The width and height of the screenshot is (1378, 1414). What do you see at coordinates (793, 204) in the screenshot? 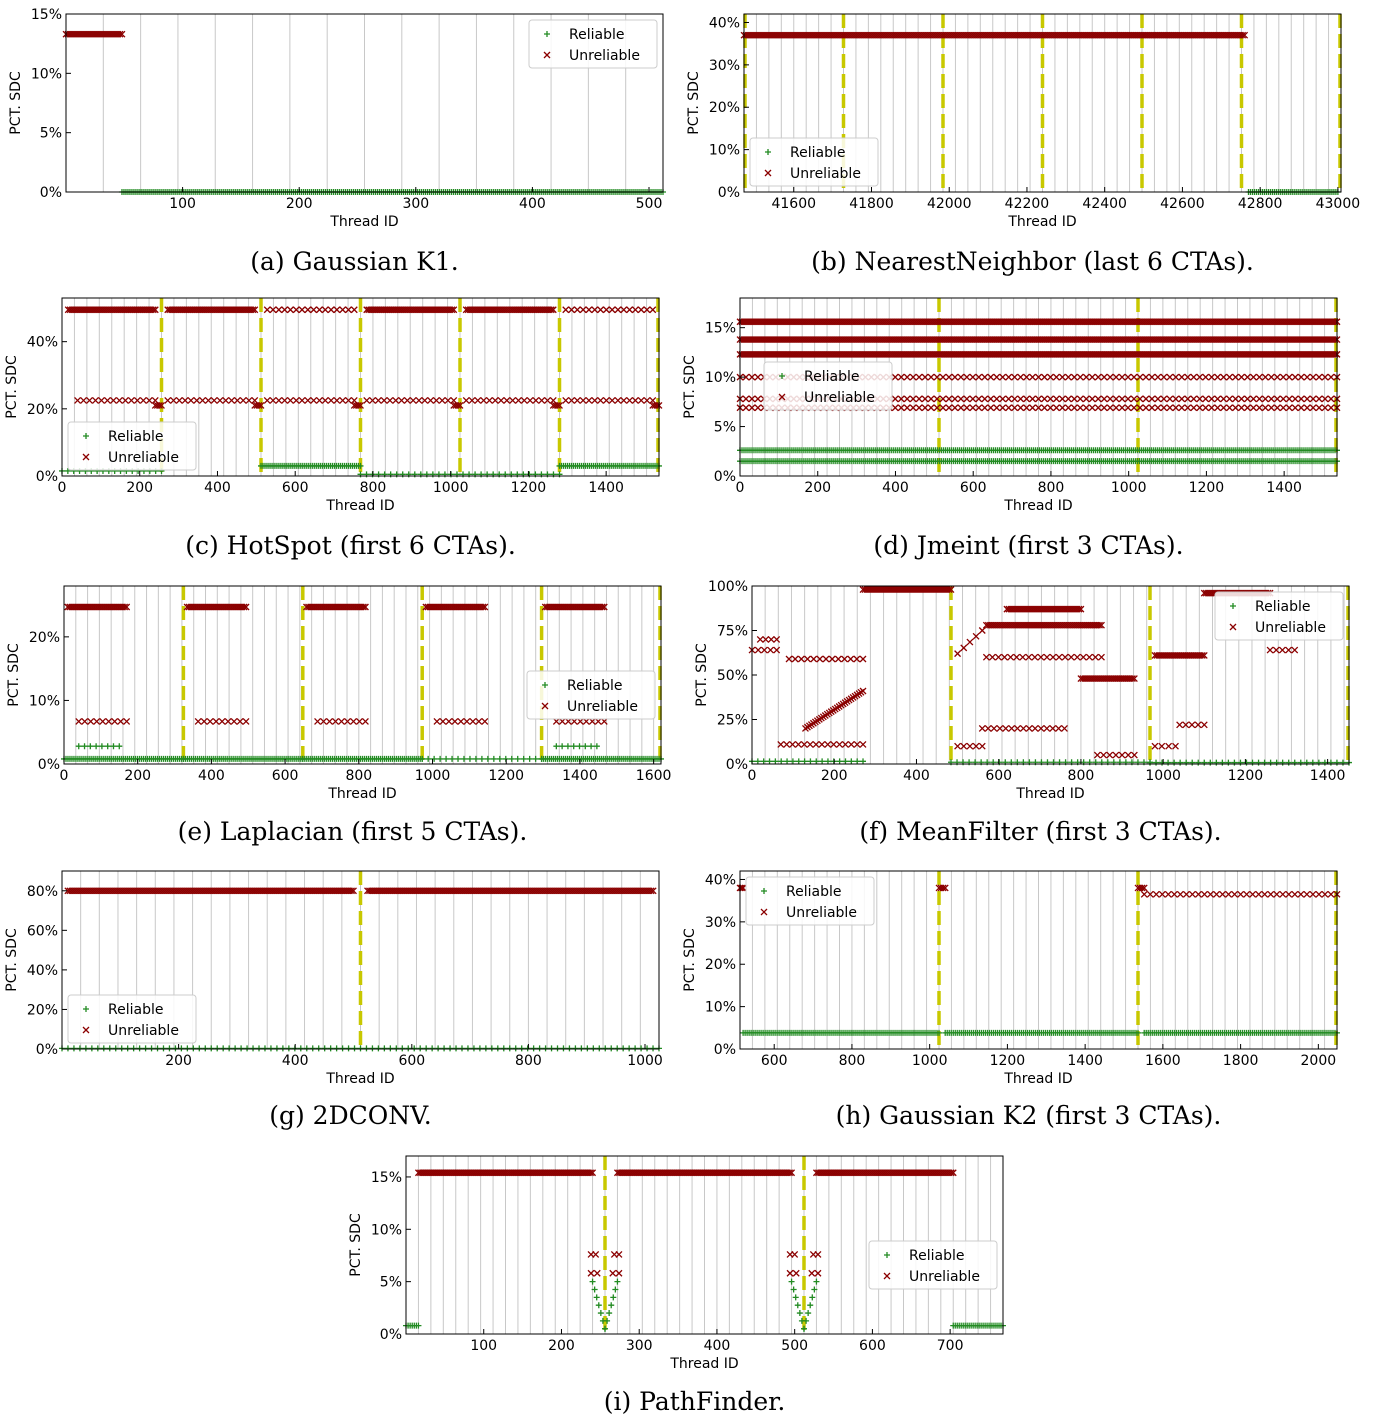
I see `x-tick-label: 41600` at bounding box center [793, 204].